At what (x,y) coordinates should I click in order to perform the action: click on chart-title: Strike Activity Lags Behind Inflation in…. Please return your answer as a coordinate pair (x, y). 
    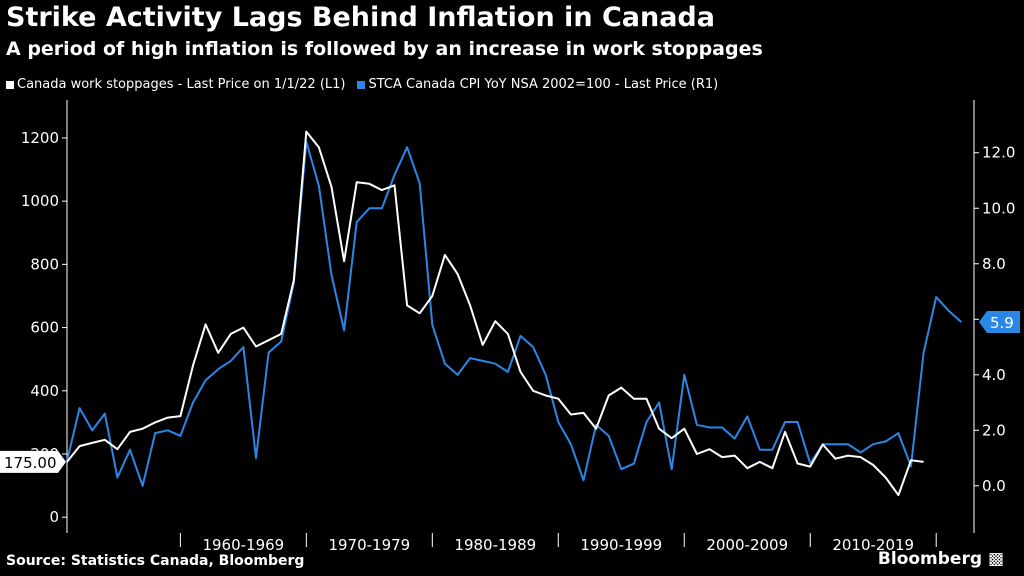
    Looking at the image, I should click on (360, 17).